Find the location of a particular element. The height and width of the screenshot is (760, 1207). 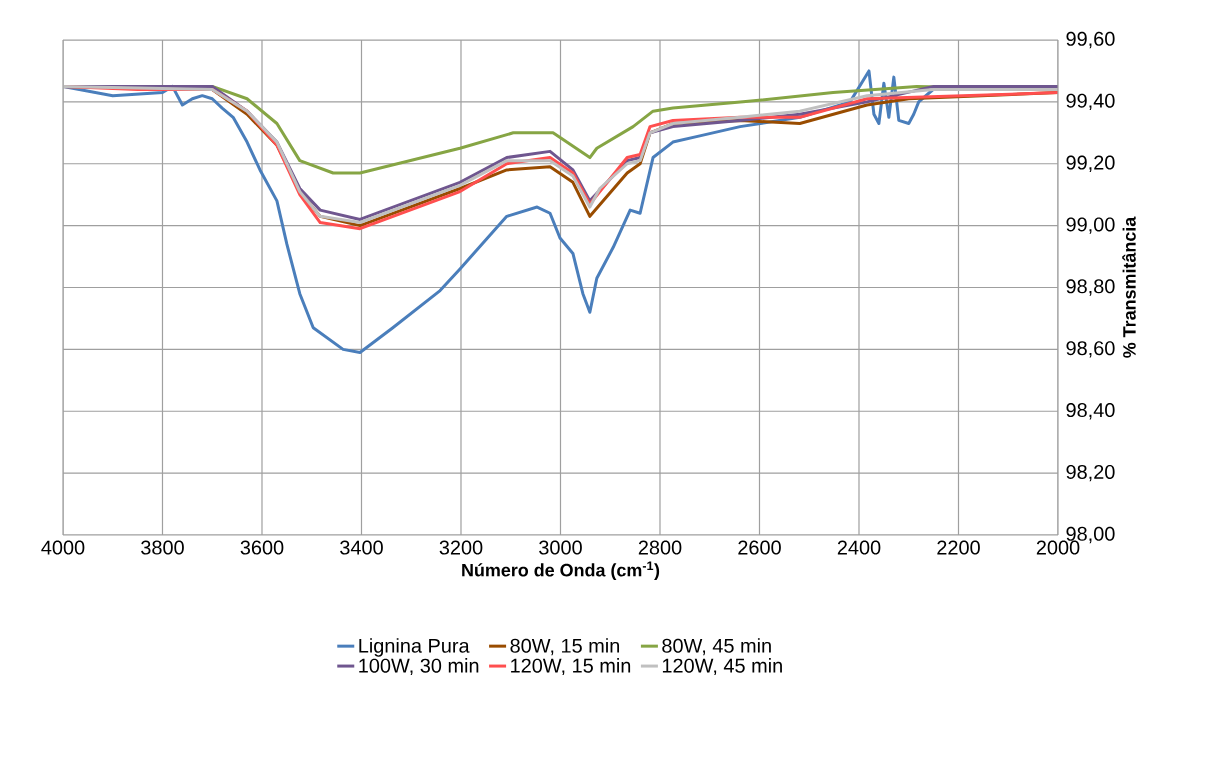

legend-label: 80W, 15 min is located at coordinates (565, 647).